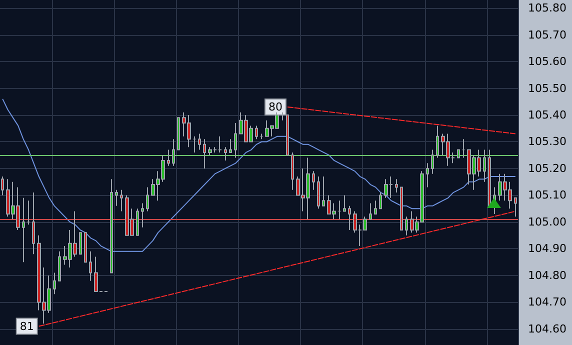 This screenshot has height=345, width=572. Describe the element at coordinates (547, 8) in the screenshot. I see `y-tick-label: 105.80` at that location.